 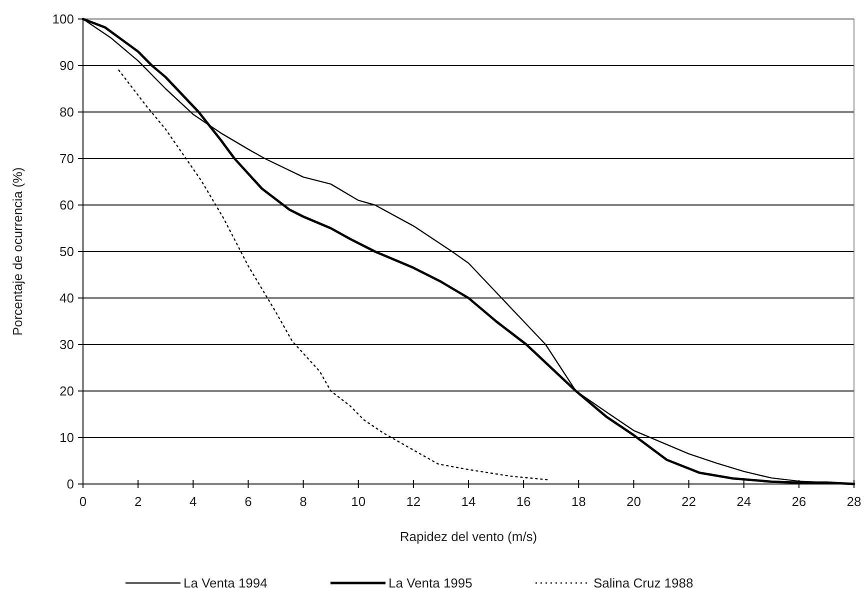 I want to click on y-tick-label: 60, so click(x=67, y=205).